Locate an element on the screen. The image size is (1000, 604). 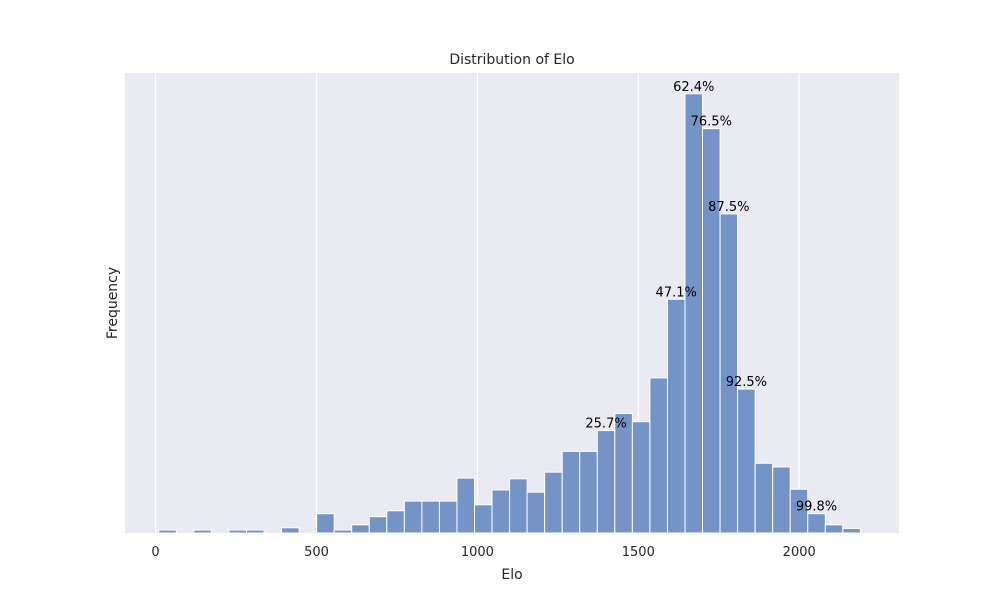
chart-title: Distribution of Elo is located at coordinates (511, 60).